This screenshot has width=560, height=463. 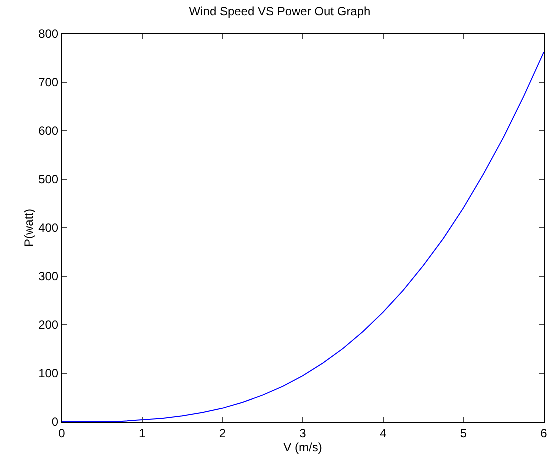 What do you see at coordinates (303, 433) in the screenshot?
I see `x-tick-label: 3` at bounding box center [303, 433].